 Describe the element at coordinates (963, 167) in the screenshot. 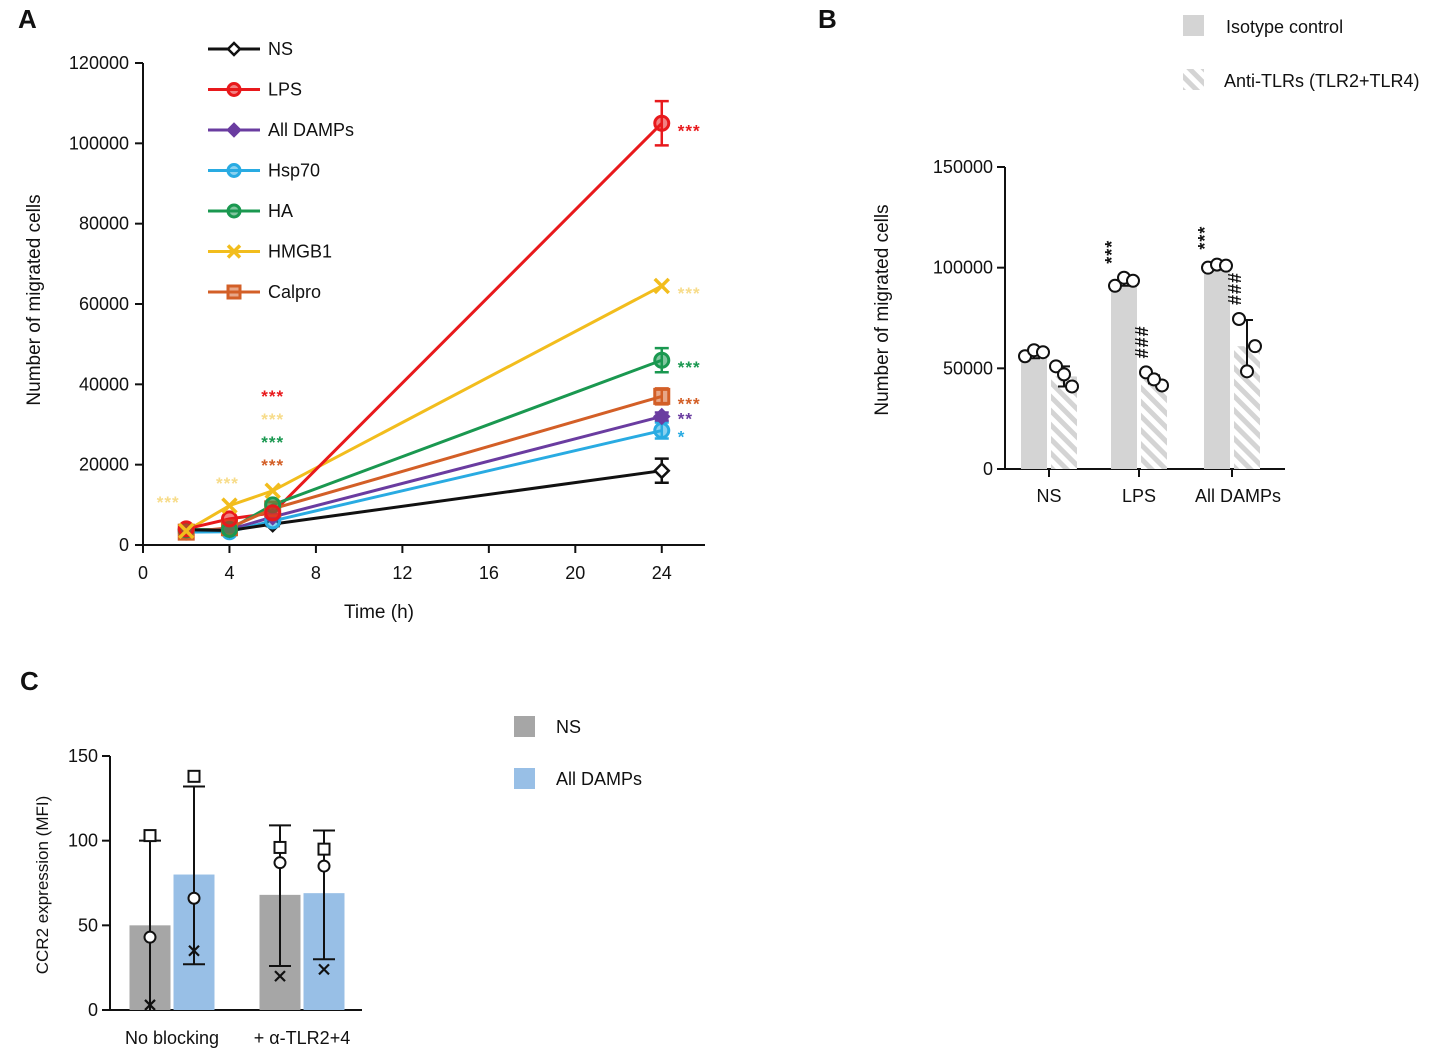

I see `y-tick-label: 150000` at that location.